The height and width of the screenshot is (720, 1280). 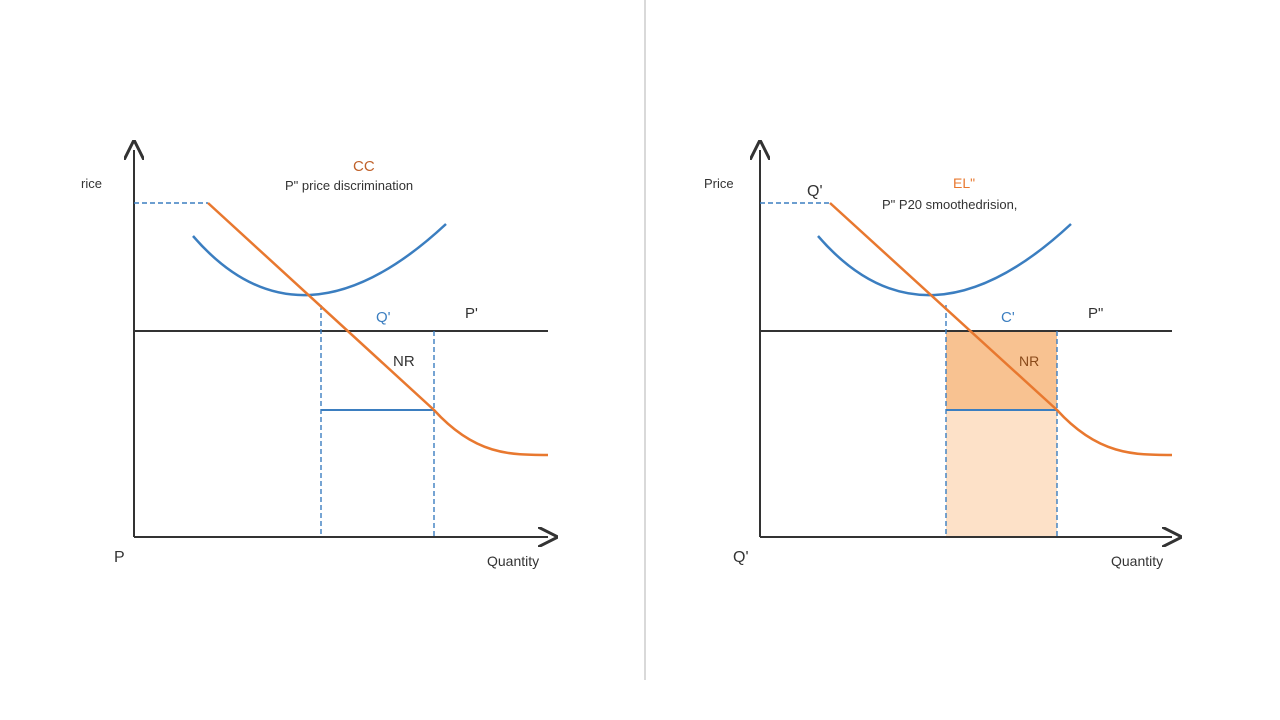 I want to click on right-cost-curve, so click(x=944, y=260).